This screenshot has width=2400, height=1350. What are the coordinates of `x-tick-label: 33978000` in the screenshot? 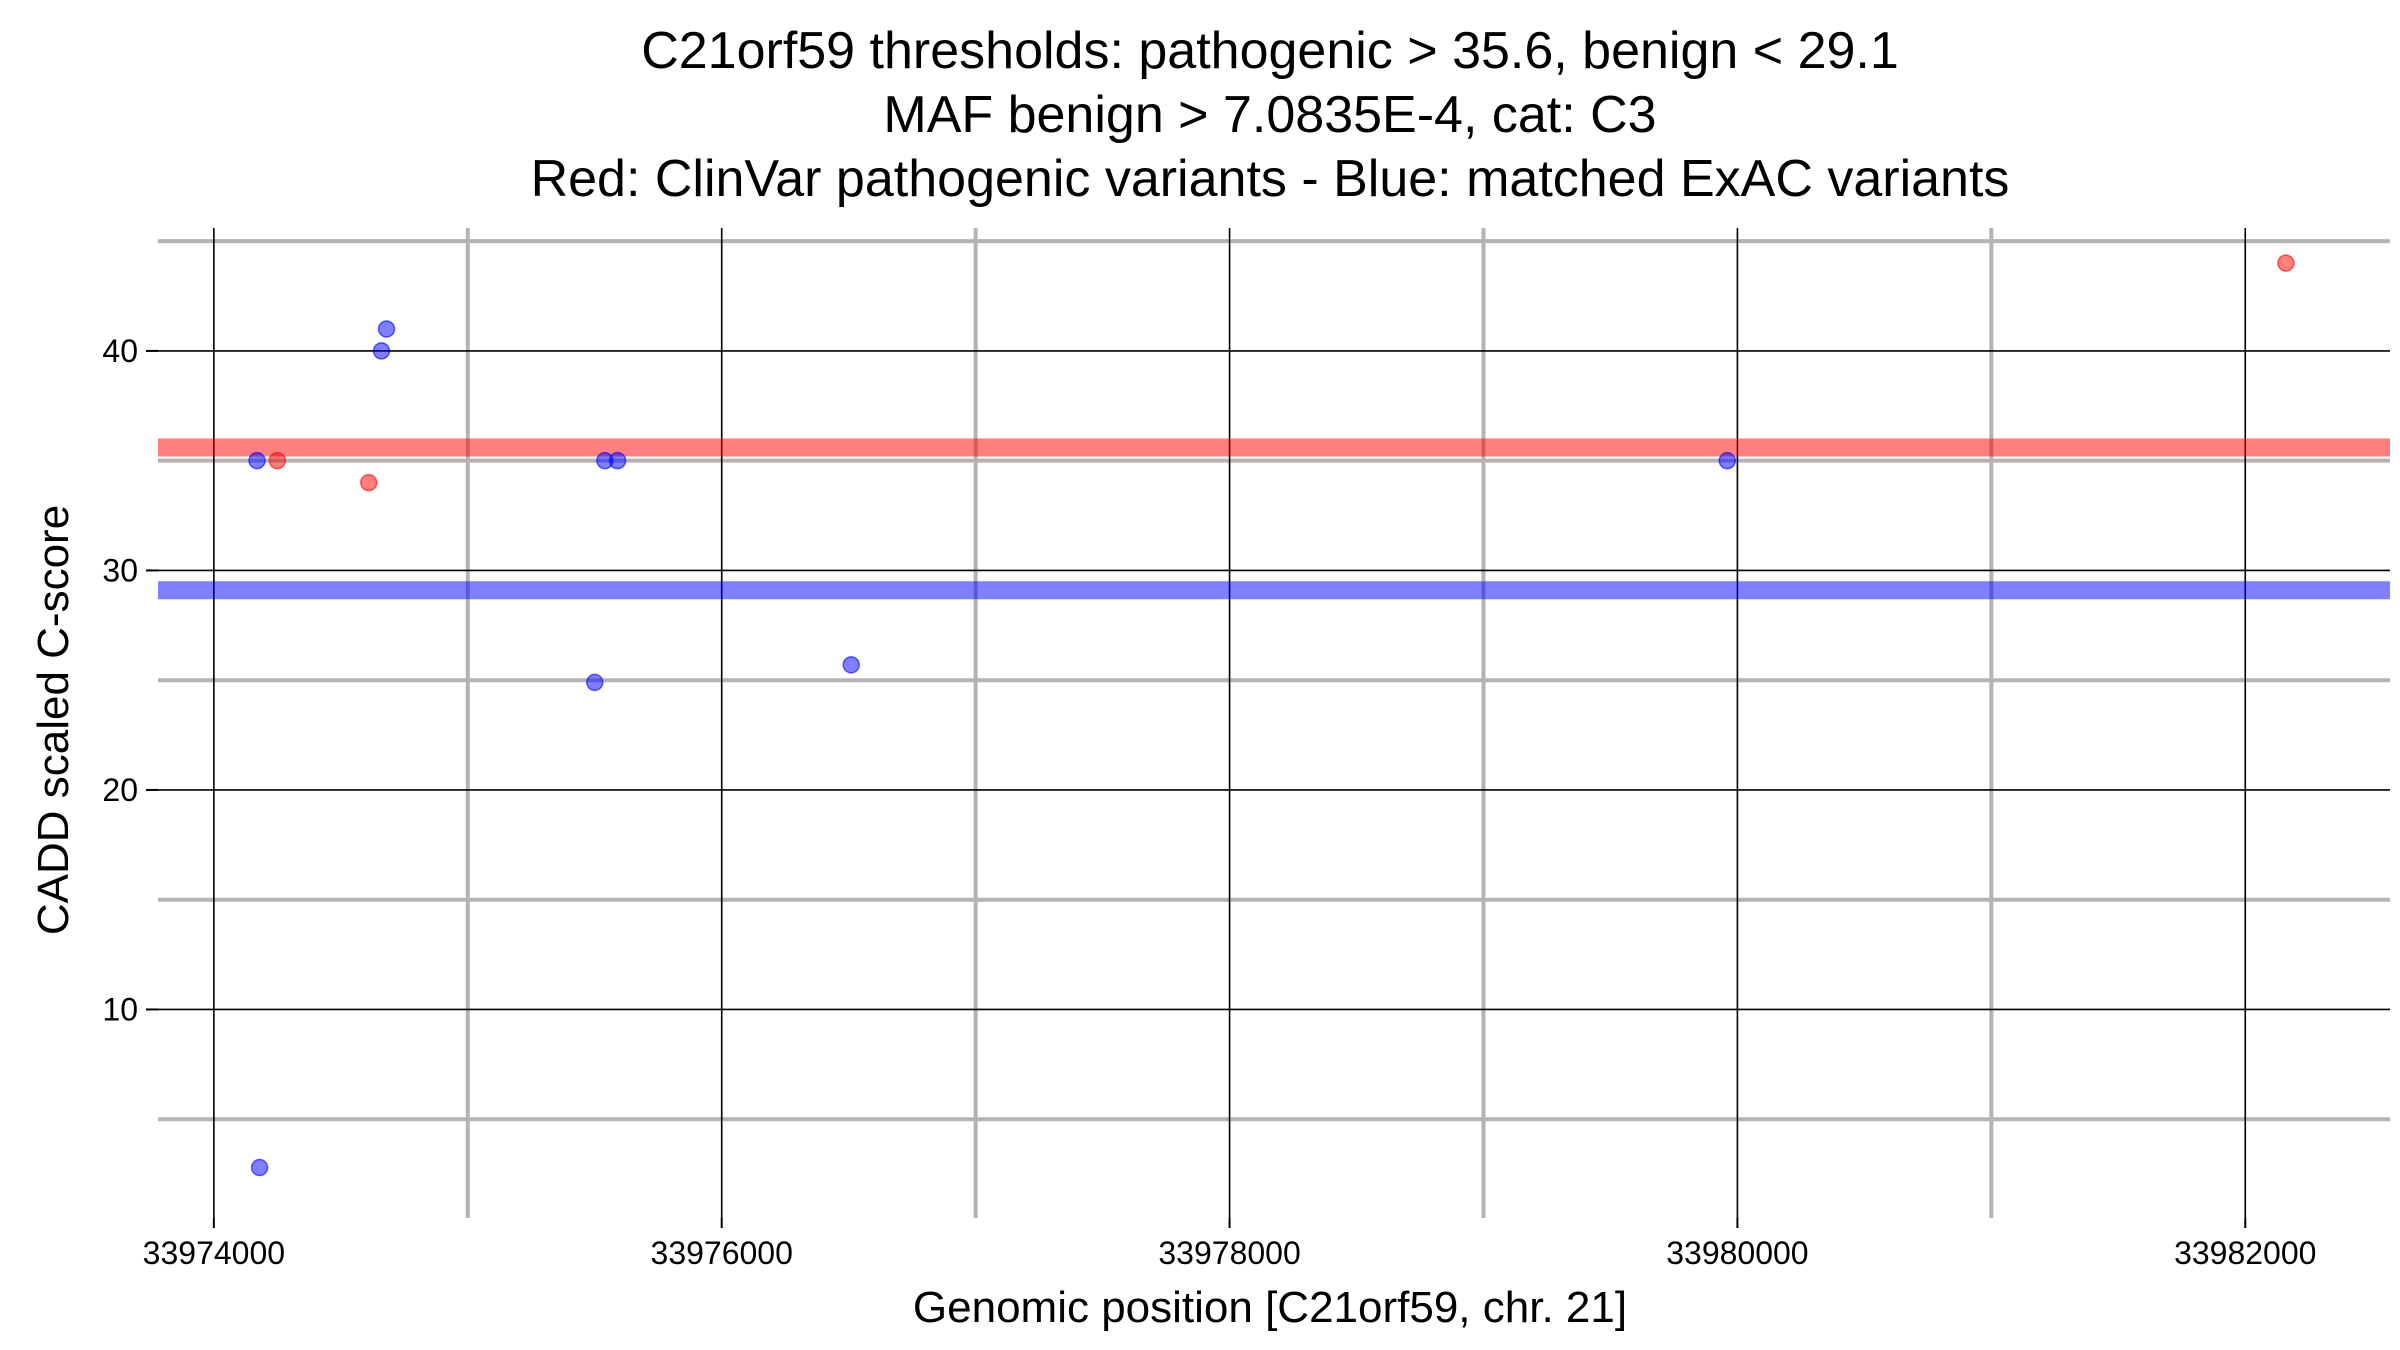 It's located at (1229, 1253).